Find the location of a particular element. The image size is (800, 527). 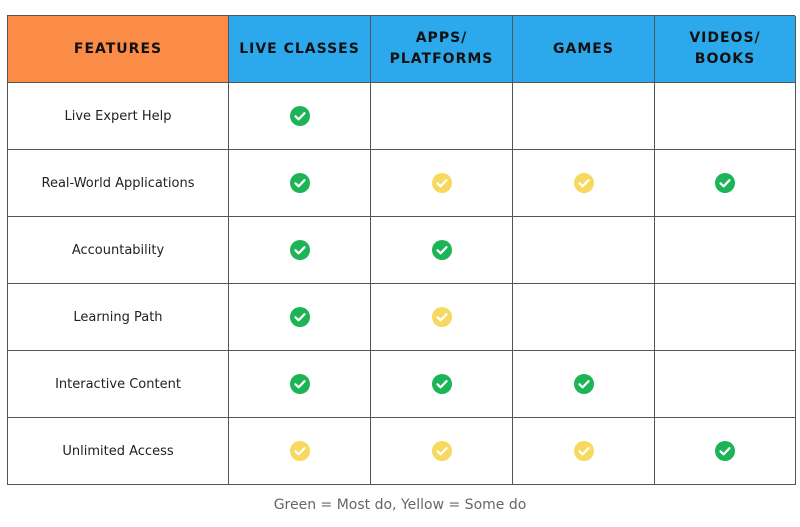

header-cell: LIVE CLASSES is located at coordinates (300, 49).